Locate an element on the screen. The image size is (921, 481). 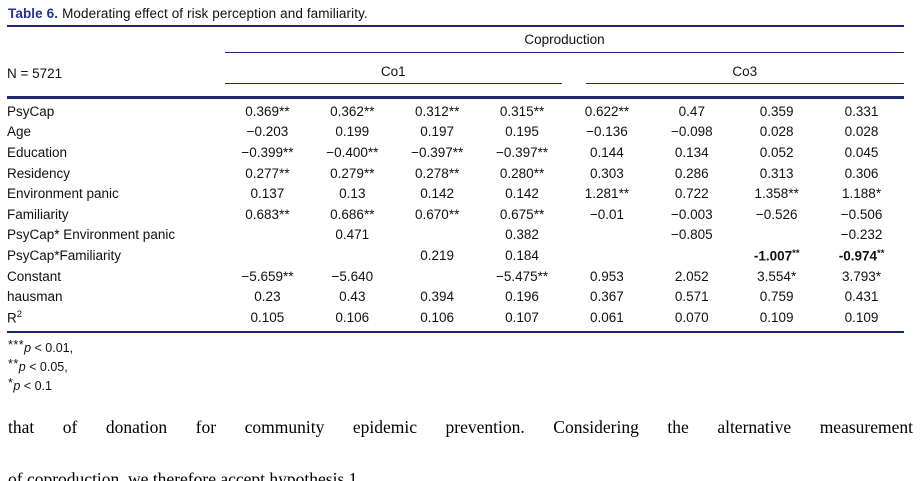
header-rule is located at coordinates (455, 97).